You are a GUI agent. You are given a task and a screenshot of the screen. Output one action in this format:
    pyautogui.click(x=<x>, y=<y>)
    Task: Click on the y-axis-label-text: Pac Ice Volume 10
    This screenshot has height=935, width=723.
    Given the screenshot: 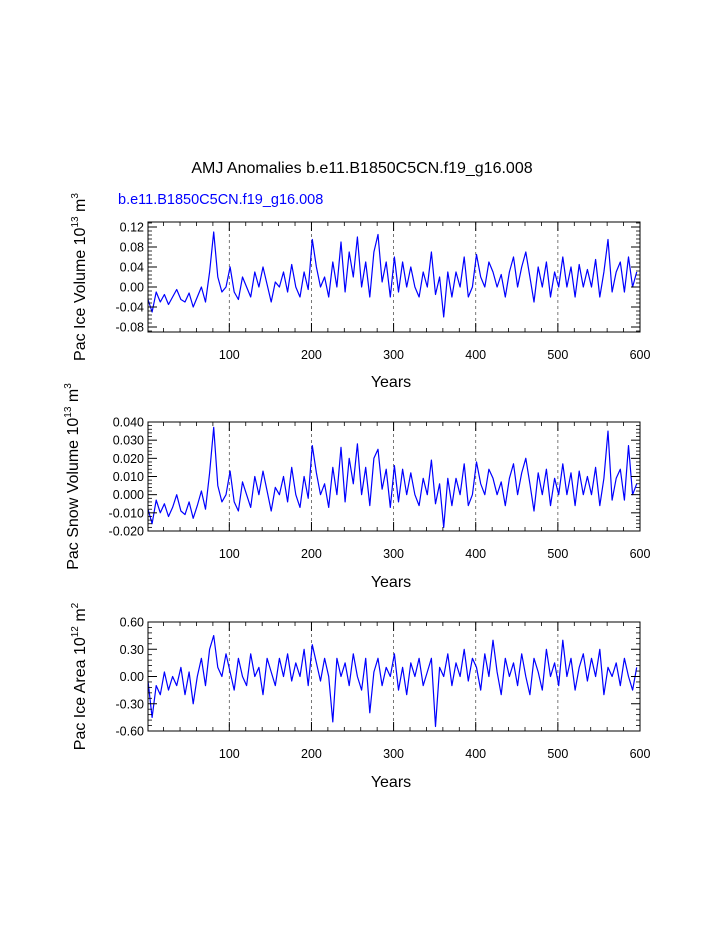 What is the action you would take?
    pyautogui.click(x=80, y=294)
    